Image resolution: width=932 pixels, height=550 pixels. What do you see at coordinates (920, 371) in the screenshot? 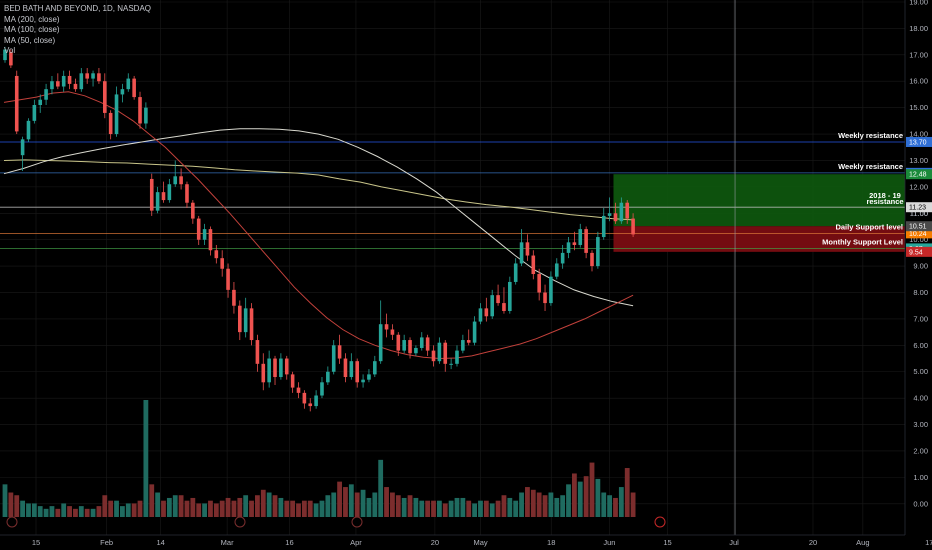
I see `price-tick-label: 5.00` at bounding box center [920, 371].